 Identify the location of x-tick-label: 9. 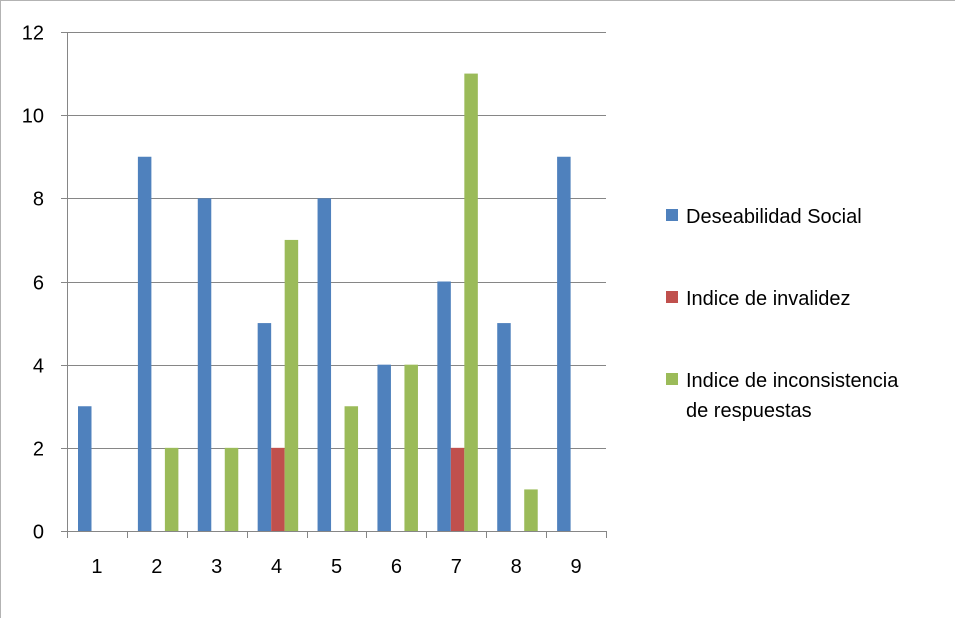
(575, 567).